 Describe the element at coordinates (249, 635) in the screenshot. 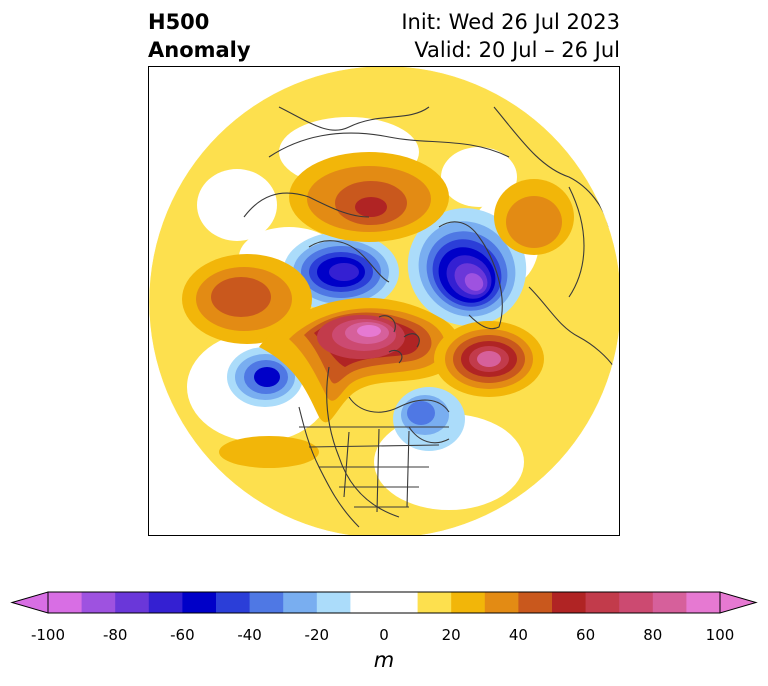

I see `colorbar-tick-label: -40` at that location.